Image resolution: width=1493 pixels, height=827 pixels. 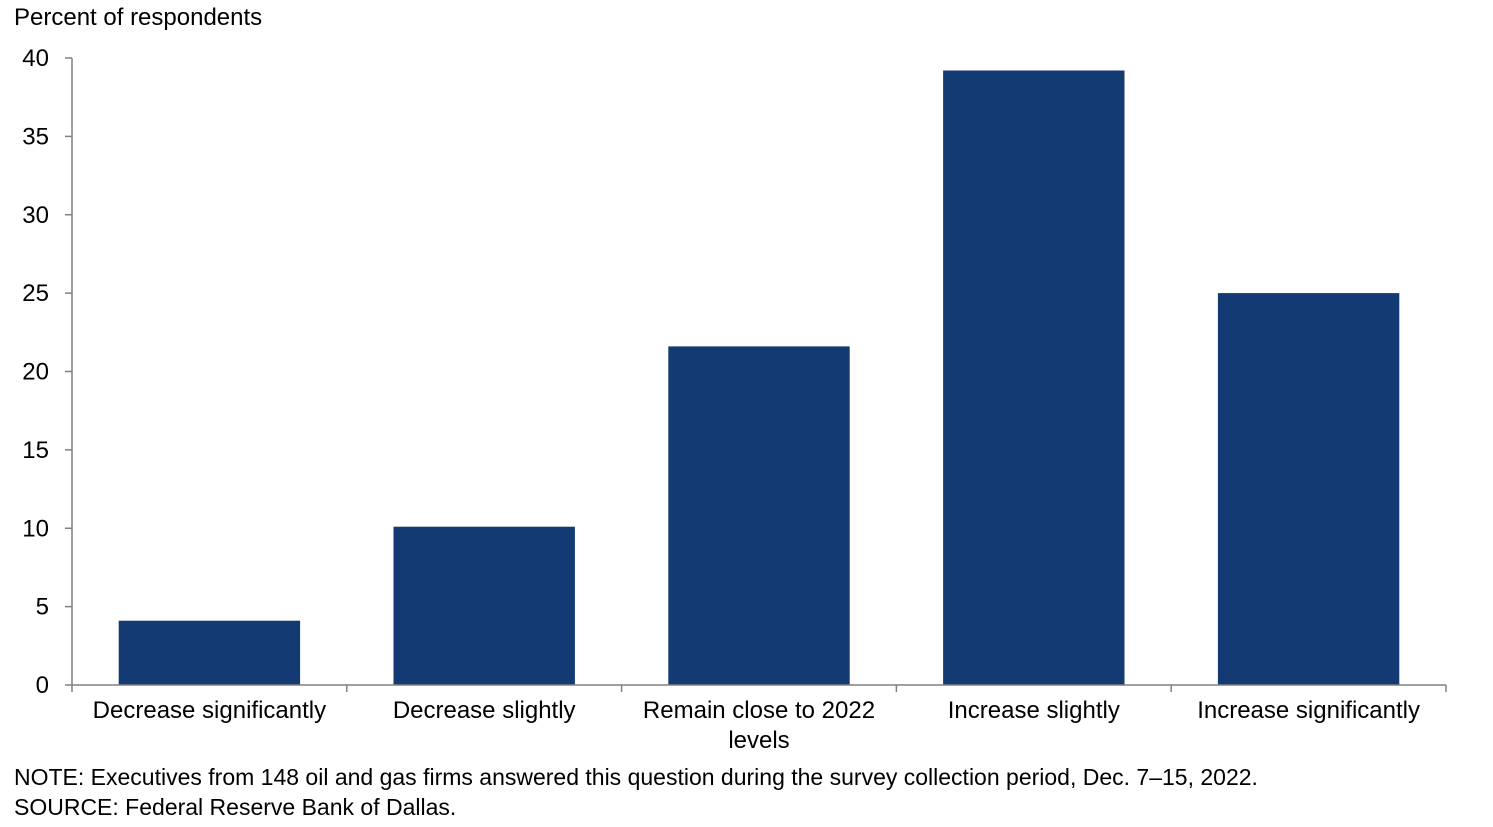 What do you see at coordinates (1034, 710) in the screenshot?
I see `x-tick-label: Increase slightly` at bounding box center [1034, 710].